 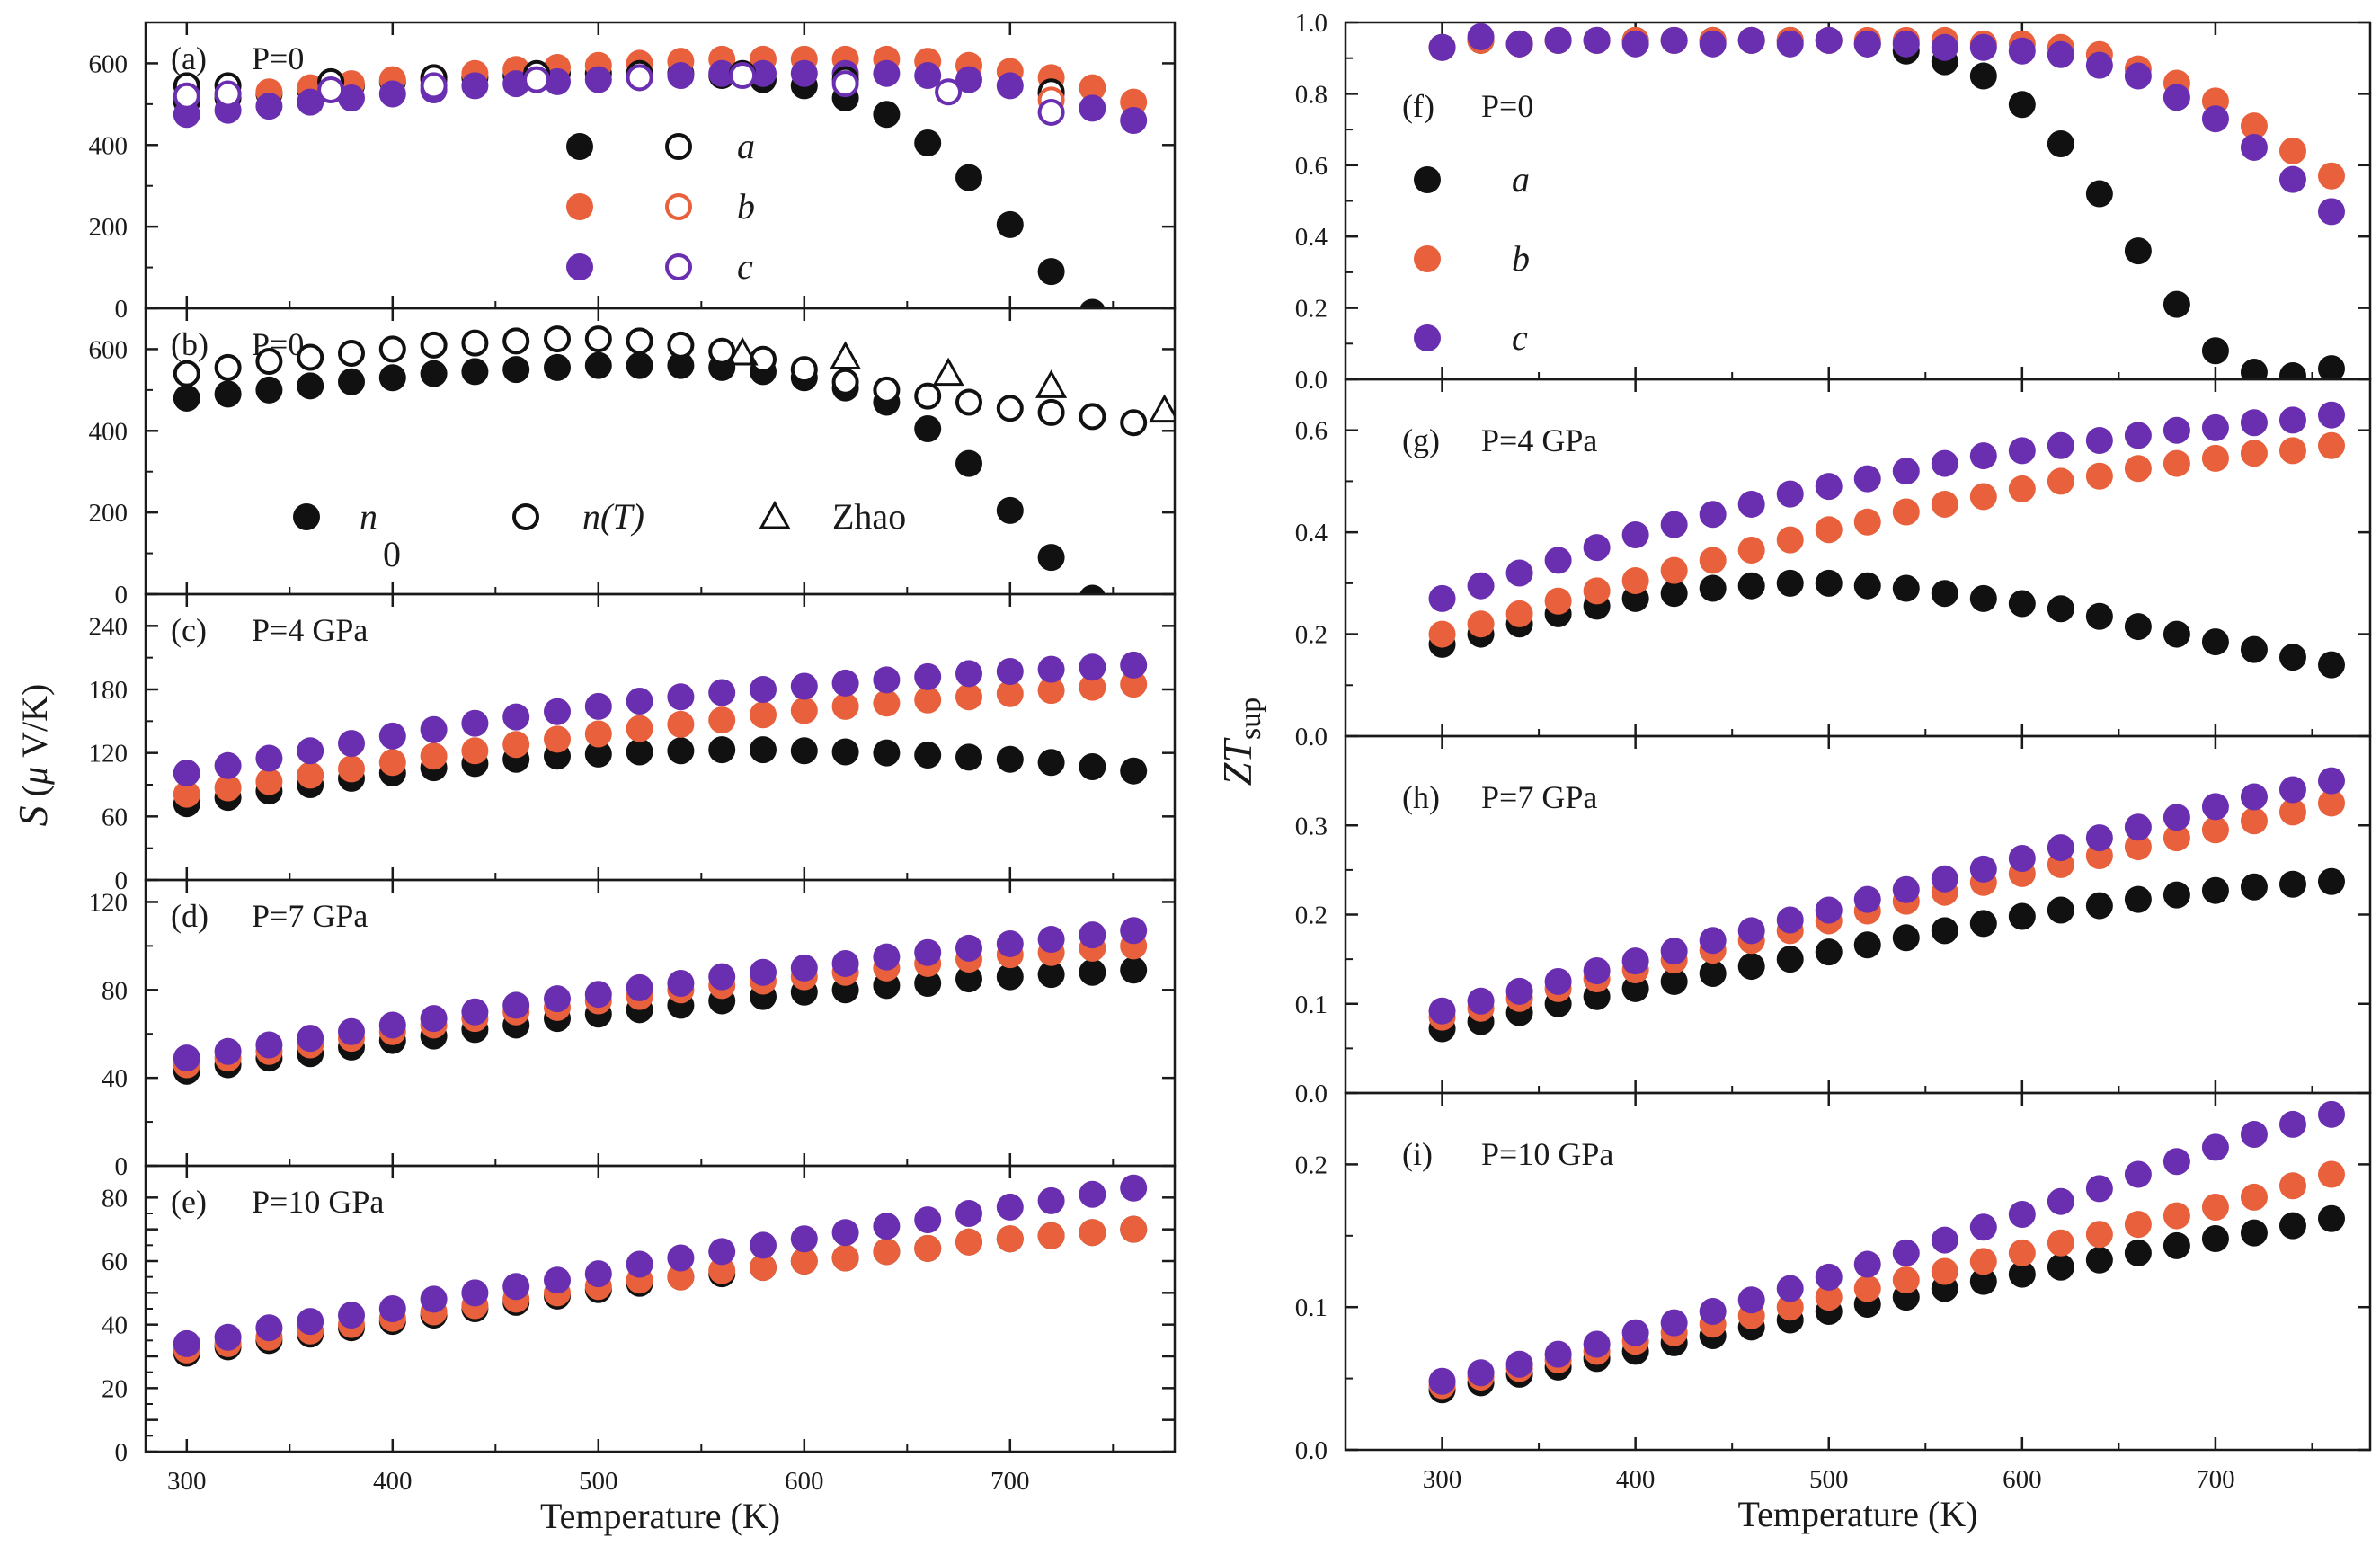 I want to click on panel-condition: P=4 GPa, so click(x=310, y=630).